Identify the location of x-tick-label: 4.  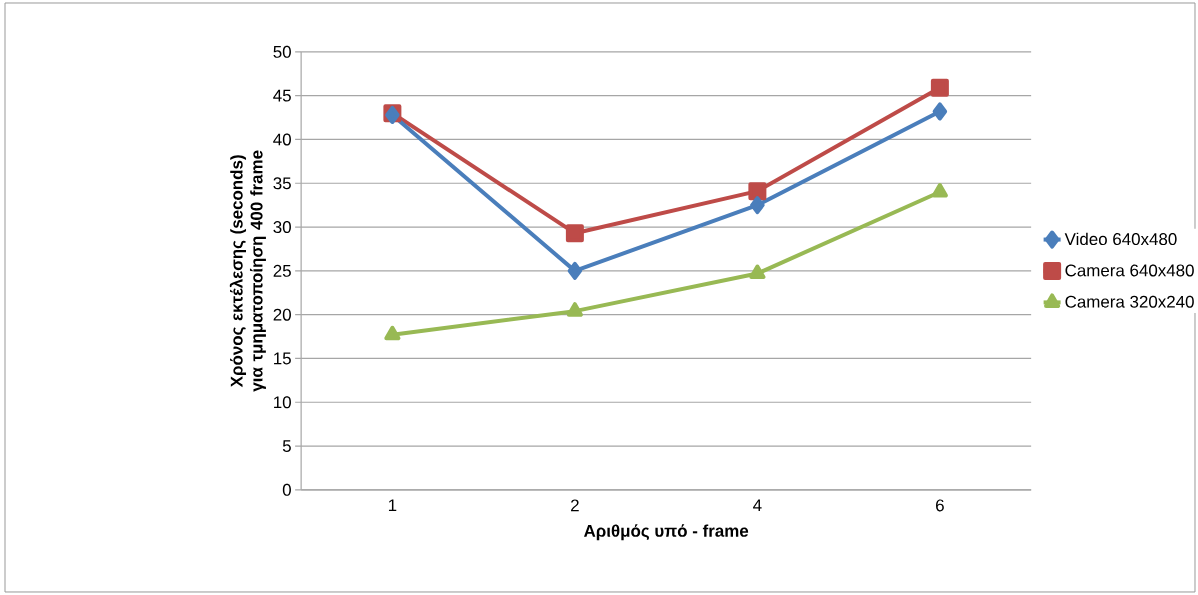
(757, 505).